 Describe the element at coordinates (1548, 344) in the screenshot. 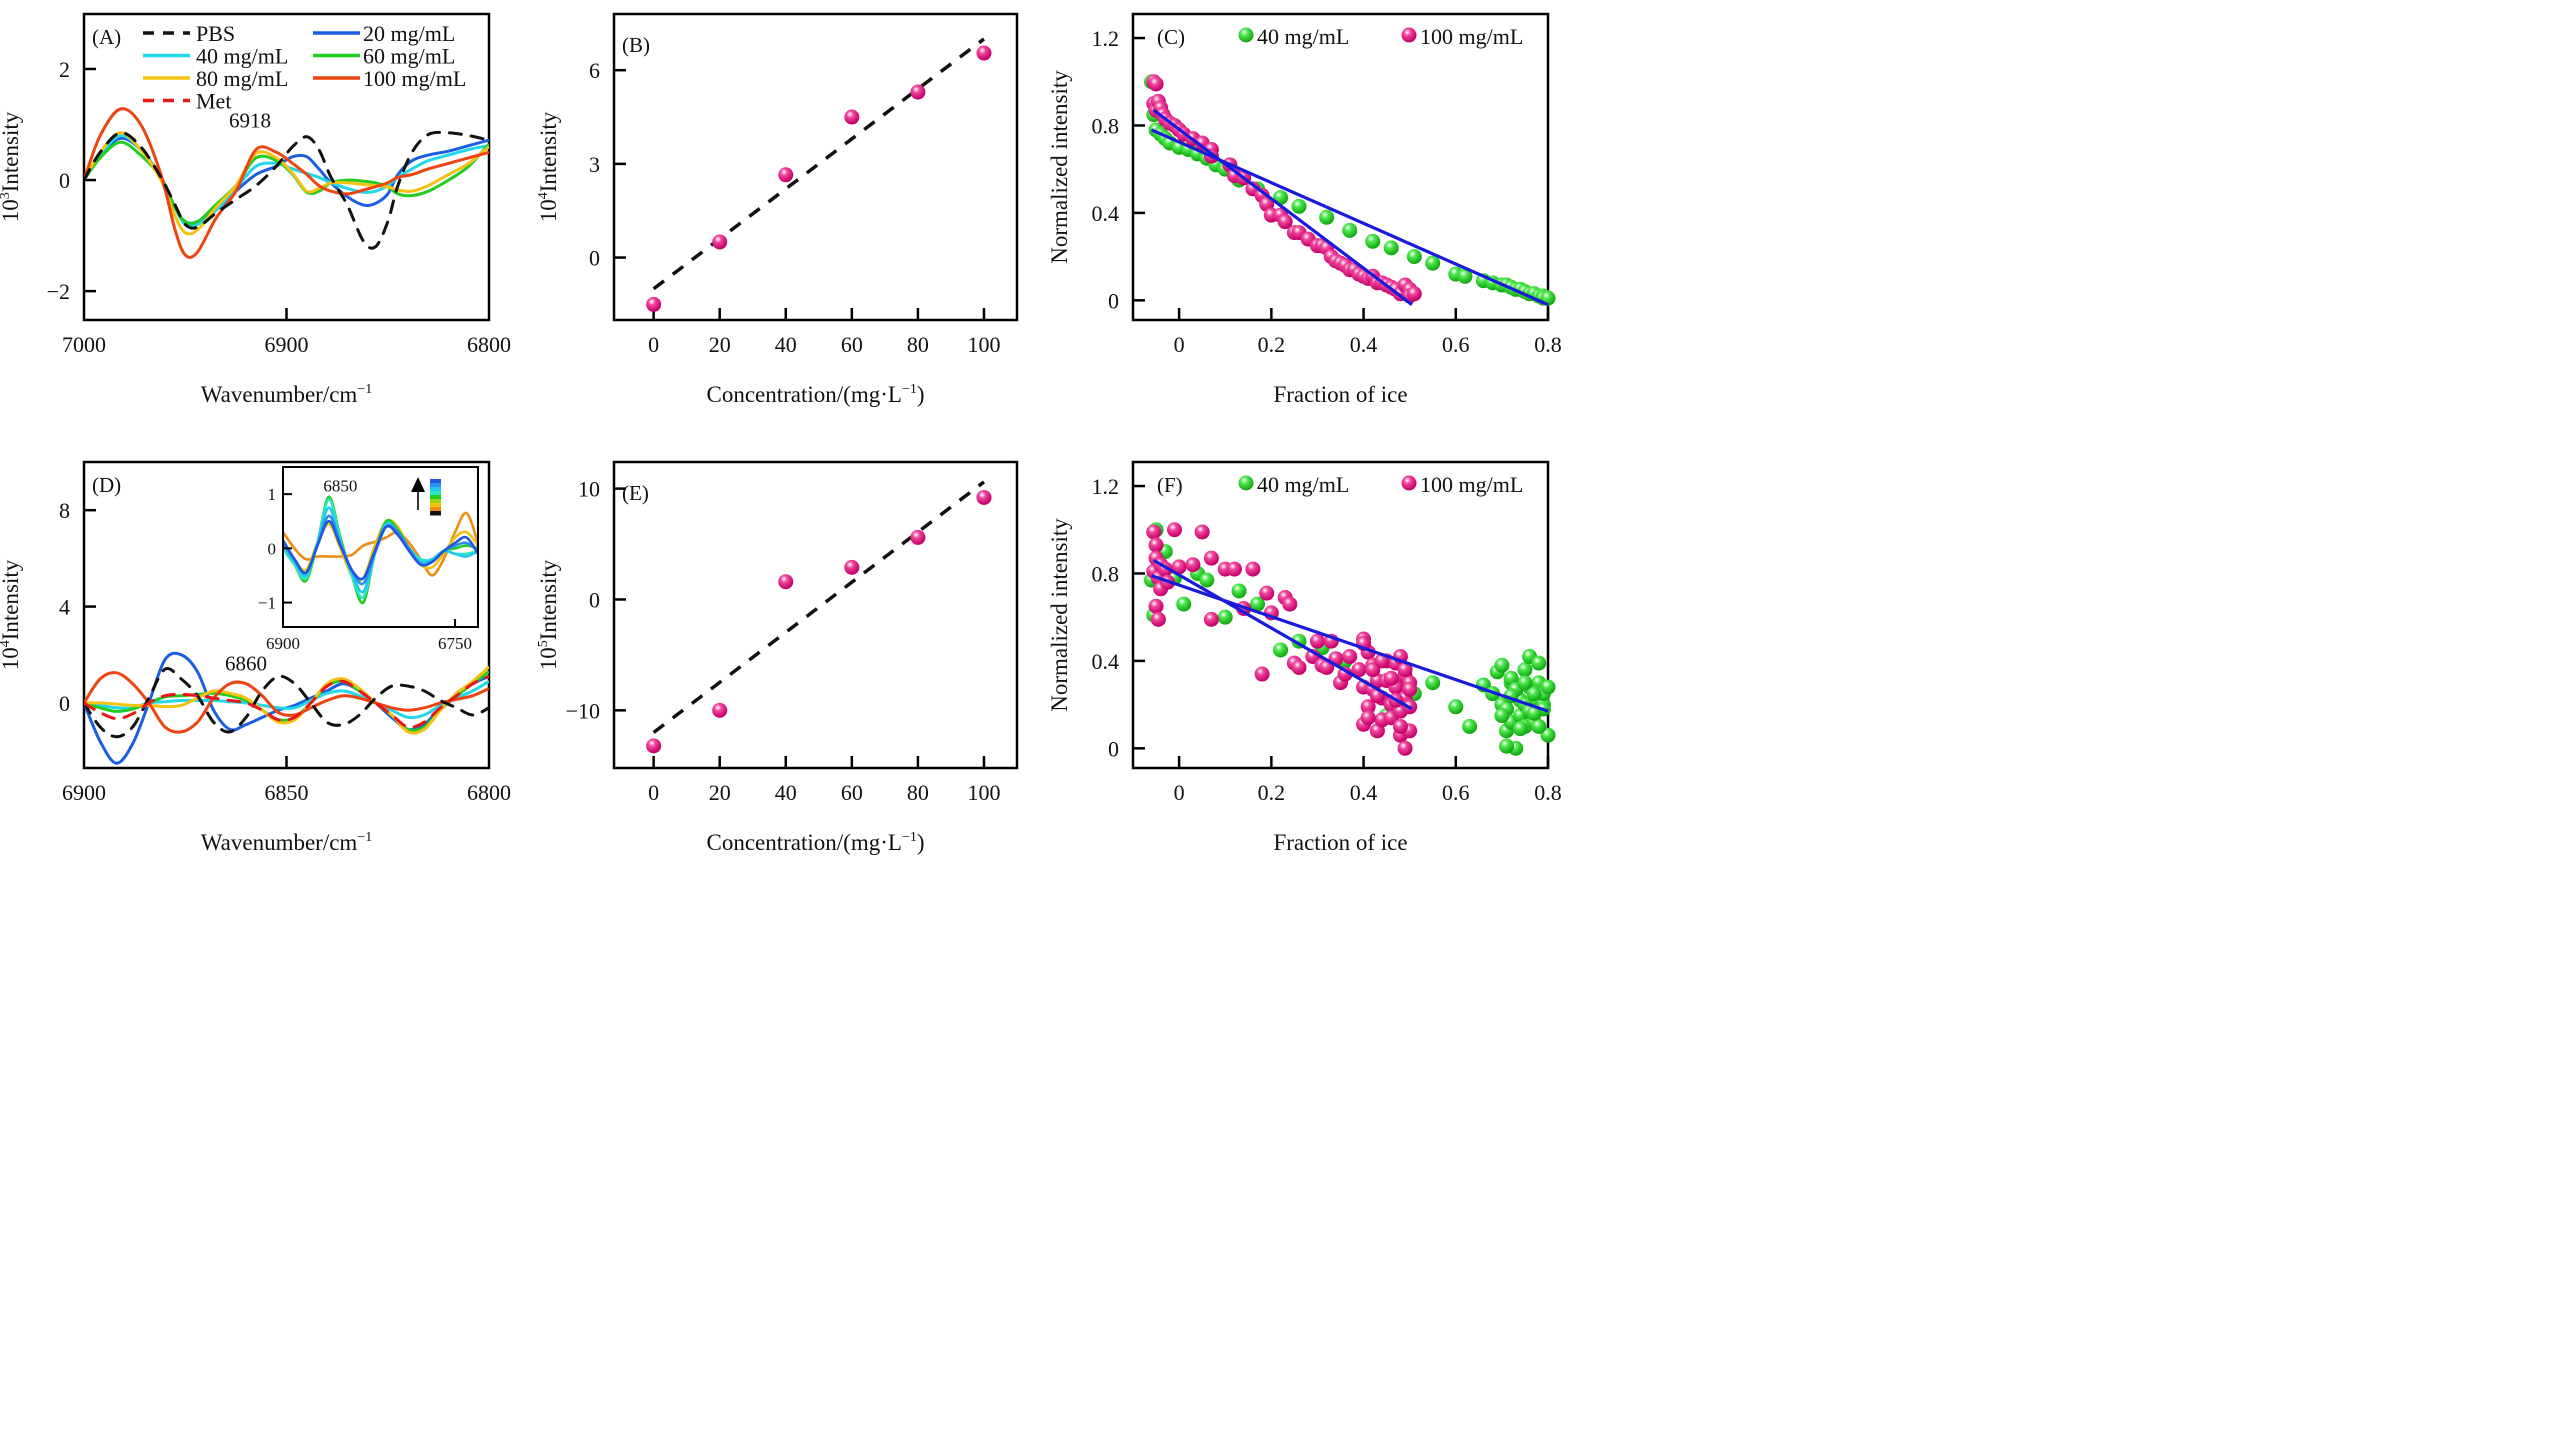

I see `x-tick-label: 0.8` at that location.